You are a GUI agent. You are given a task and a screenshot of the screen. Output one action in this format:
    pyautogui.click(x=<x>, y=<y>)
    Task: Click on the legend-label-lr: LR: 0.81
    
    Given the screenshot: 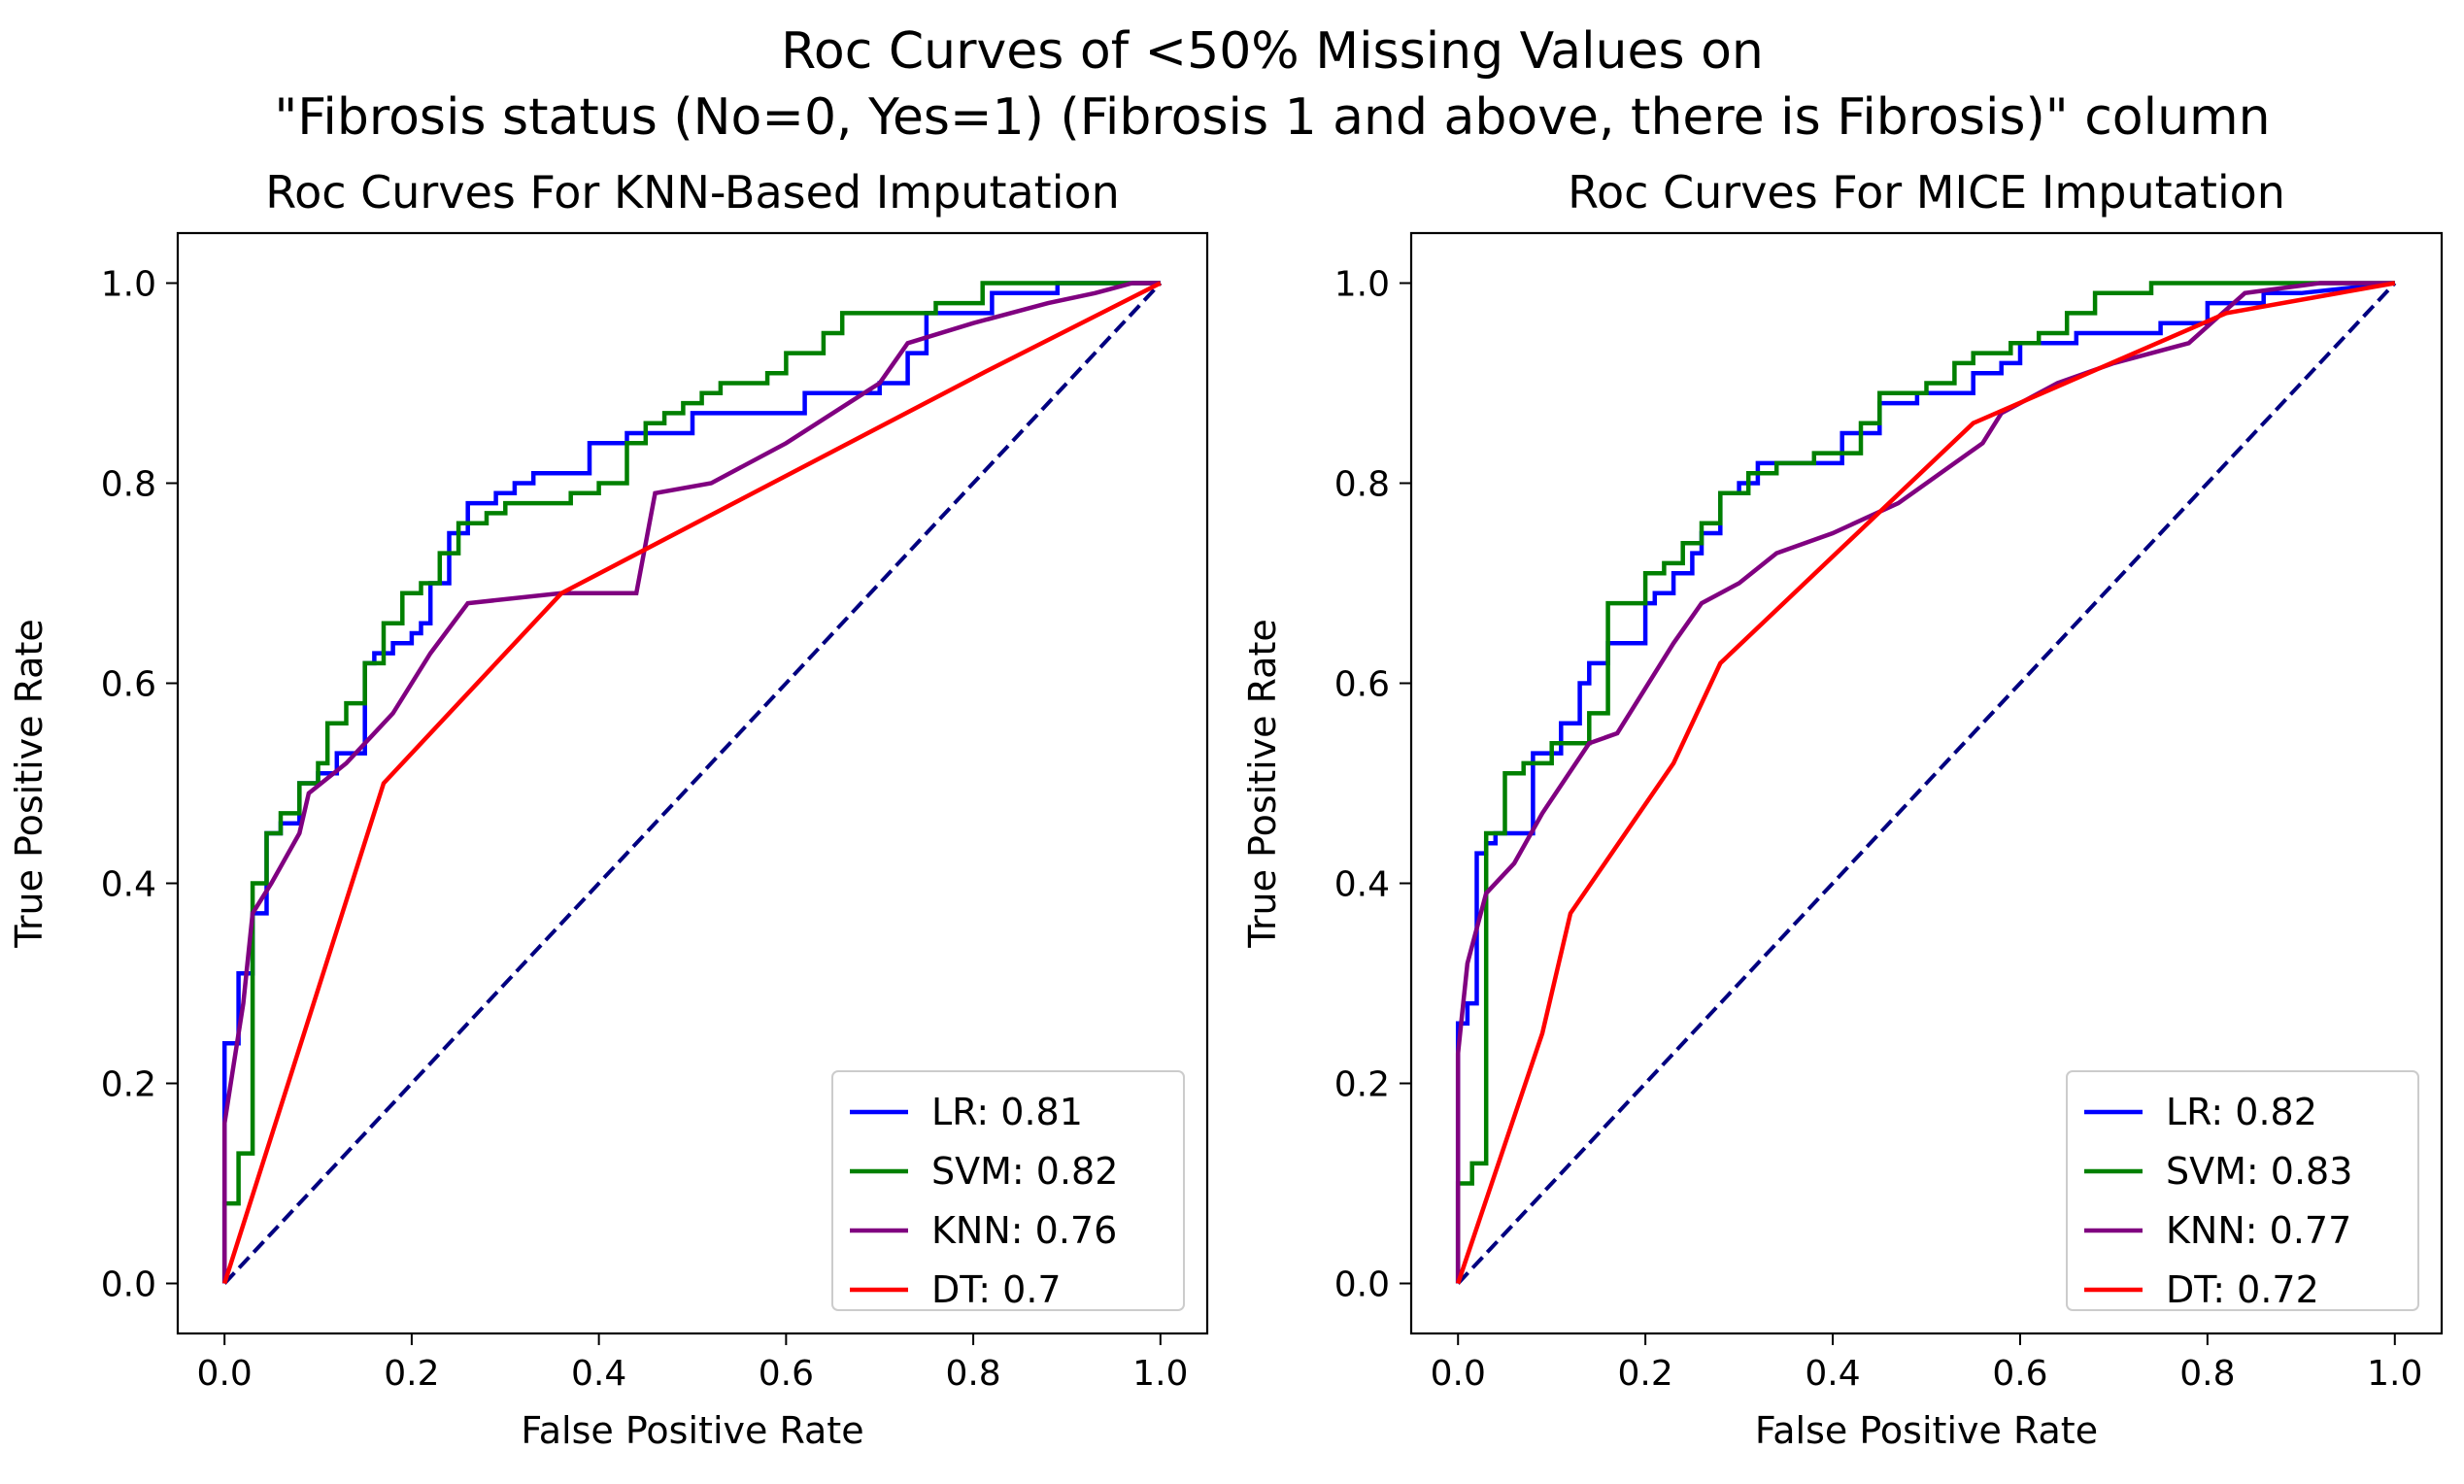 What is the action you would take?
    pyautogui.click(x=1007, y=1112)
    